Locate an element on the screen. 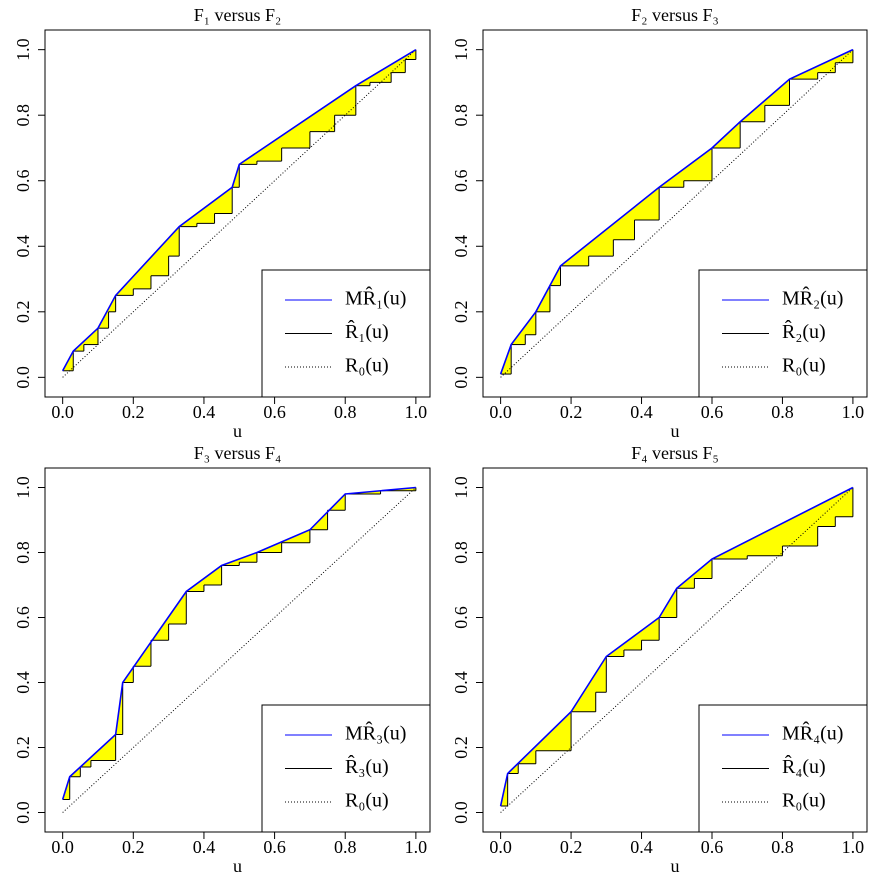 The width and height of the screenshot is (869, 873). gap-fill is located at coordinates (676, 646).